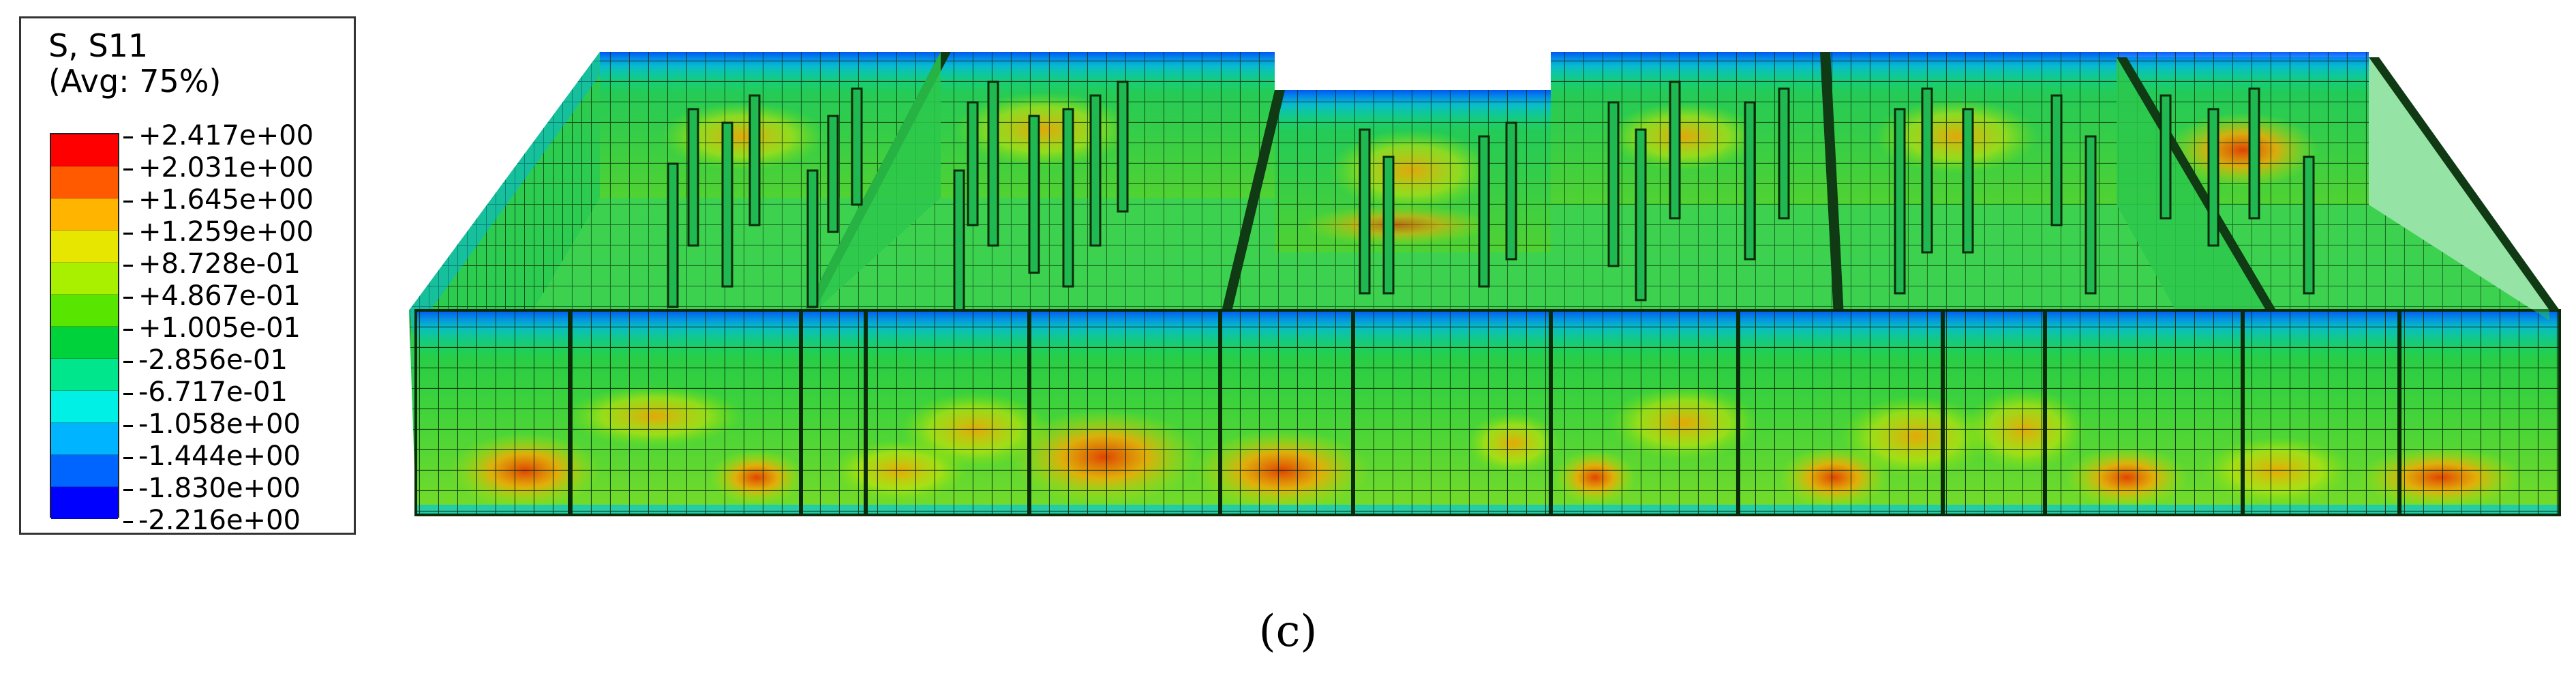 The image size is (2576, 680). Describe the element at coordinates (212, 424) in the screenshot. I see `legend-value-label: -1.058e+00` at that location.